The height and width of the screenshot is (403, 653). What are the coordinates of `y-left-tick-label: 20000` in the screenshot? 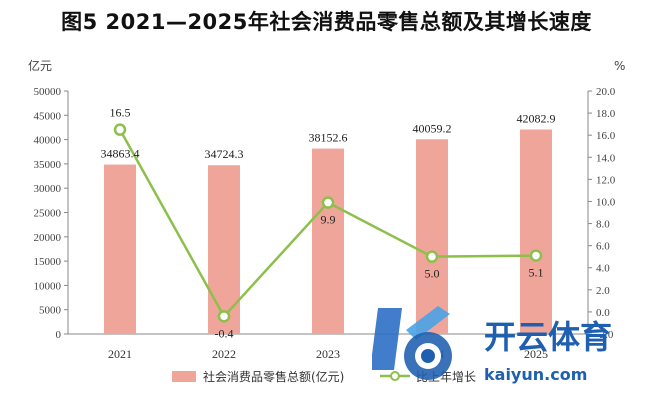 It's located at (48, 238).